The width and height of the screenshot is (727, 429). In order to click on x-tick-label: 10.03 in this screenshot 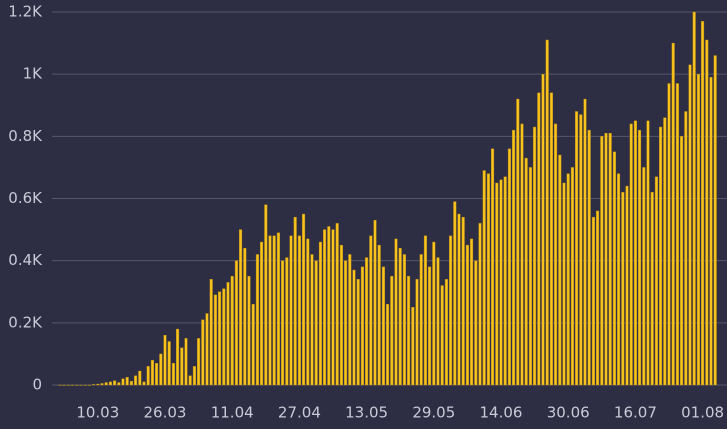, I will do `click(97, 413)`.